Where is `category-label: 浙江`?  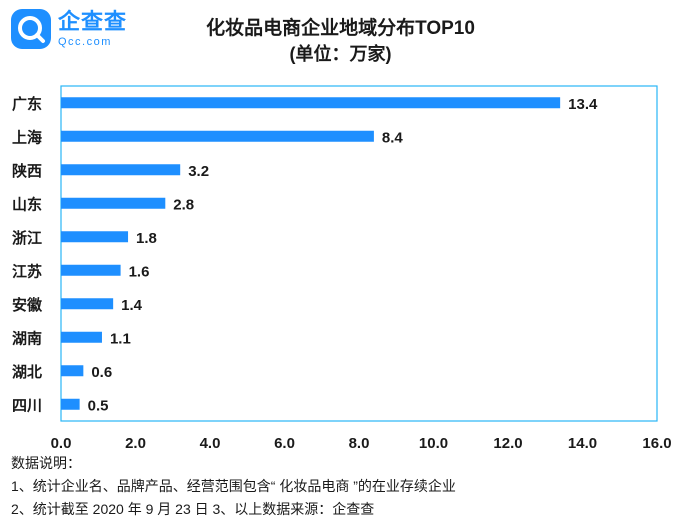 category-label: 浙江 is located at coordinates (27, 238).